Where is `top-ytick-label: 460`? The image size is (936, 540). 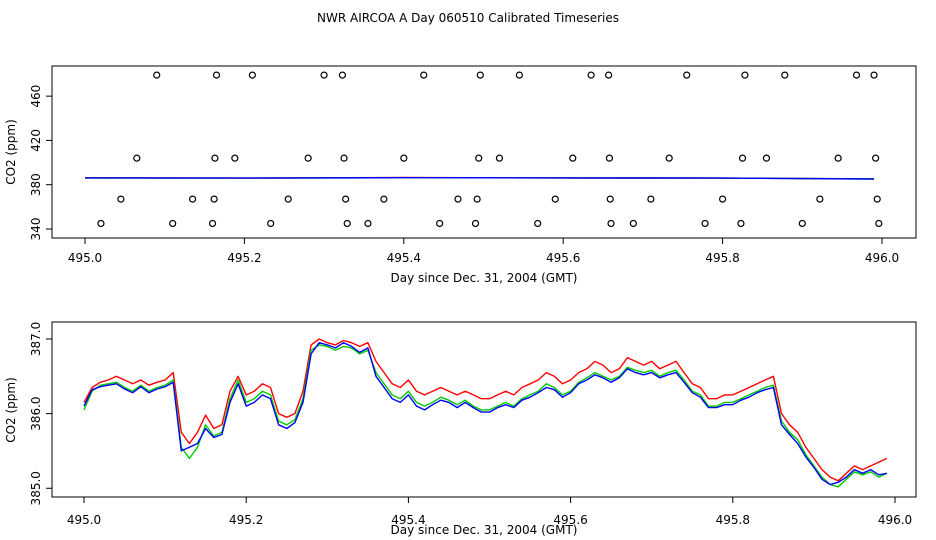 top-ytick-label: 460 is located at coordinates (36, 96).